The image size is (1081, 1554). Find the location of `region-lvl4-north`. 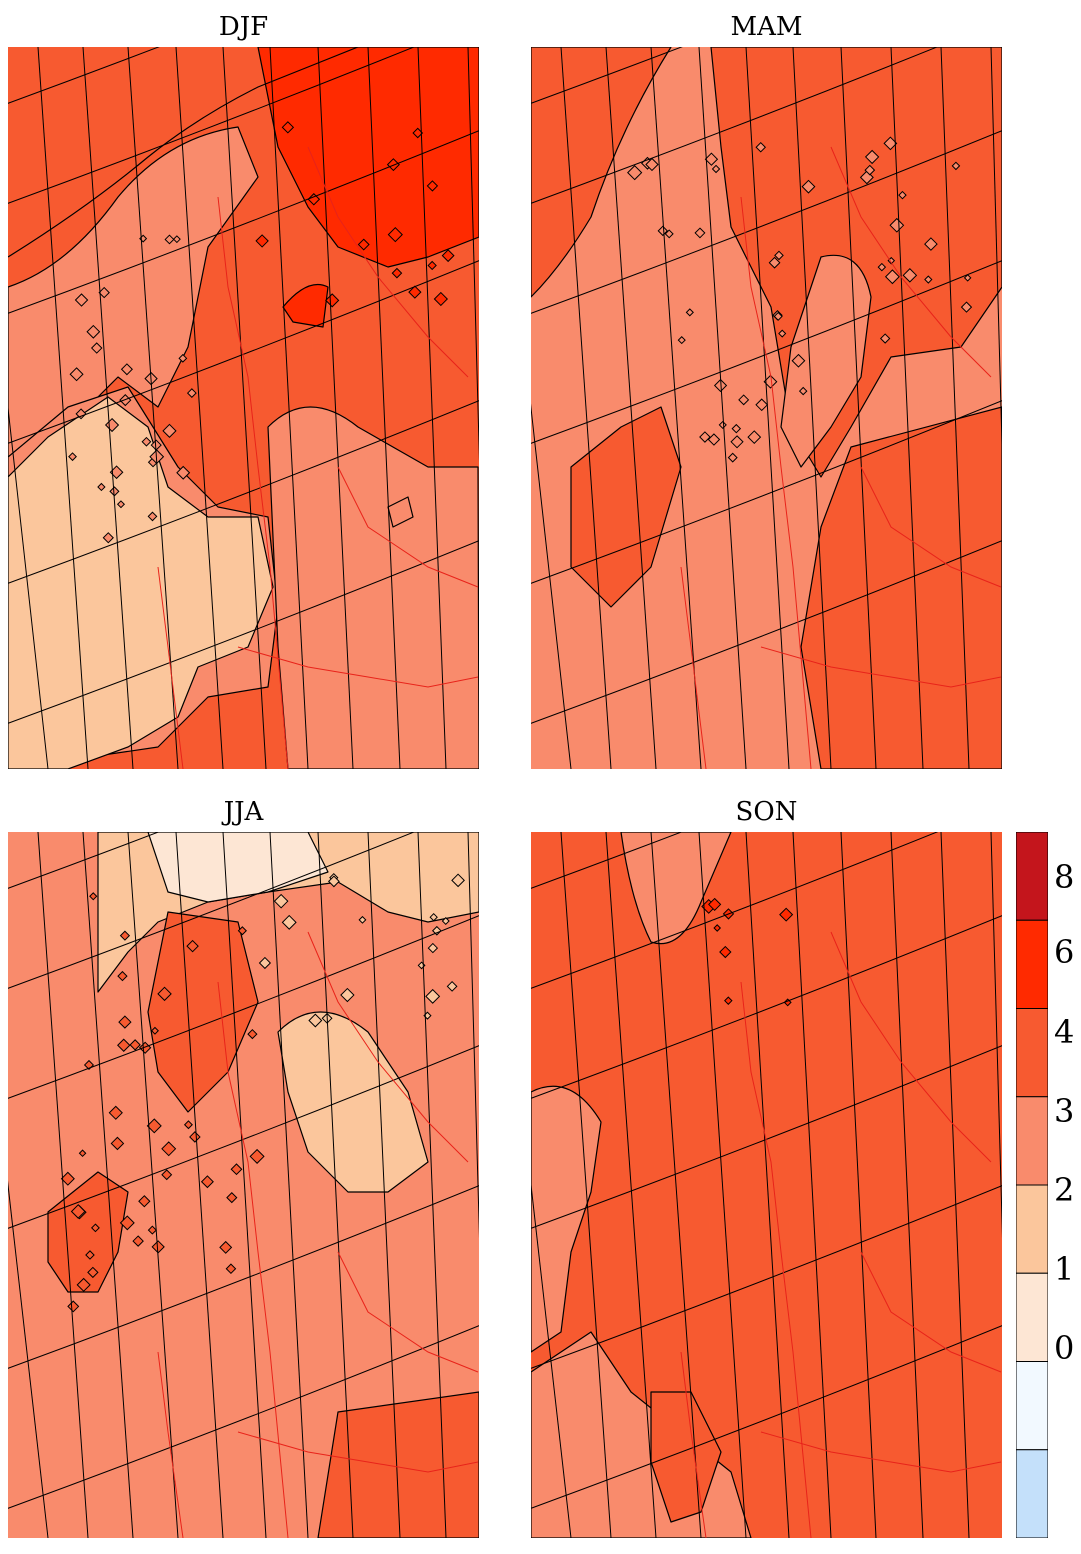

region-lvl4-north is located at coordinates (856, 262).